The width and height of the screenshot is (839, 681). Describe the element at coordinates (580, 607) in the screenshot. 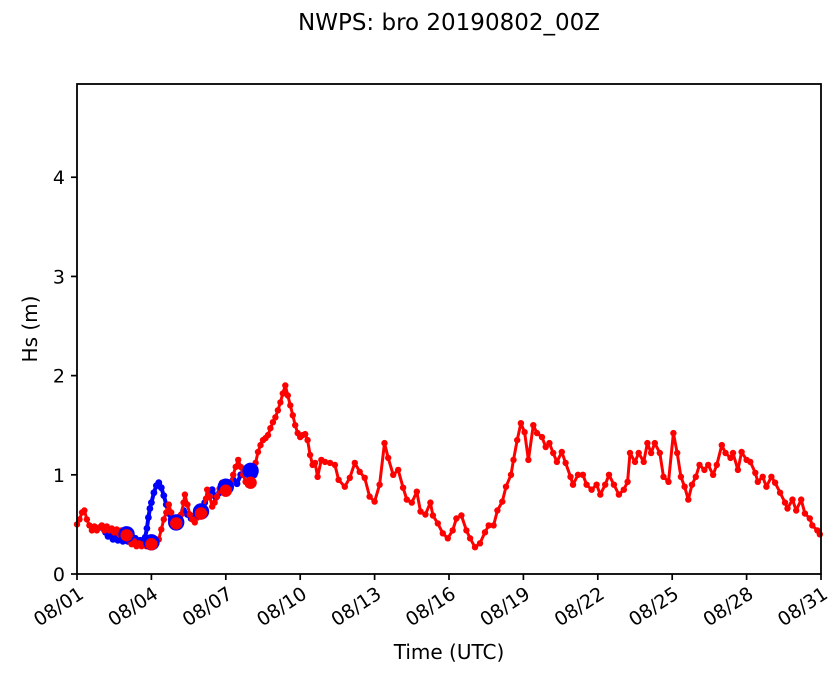

I see `x-tick-label: 08/22` at that location.